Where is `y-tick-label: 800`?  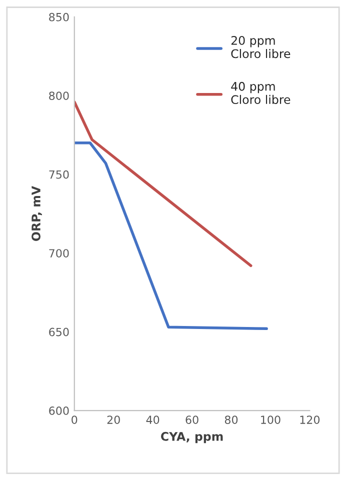 y-tick-label: 800 is located at coordinates (59, 96).